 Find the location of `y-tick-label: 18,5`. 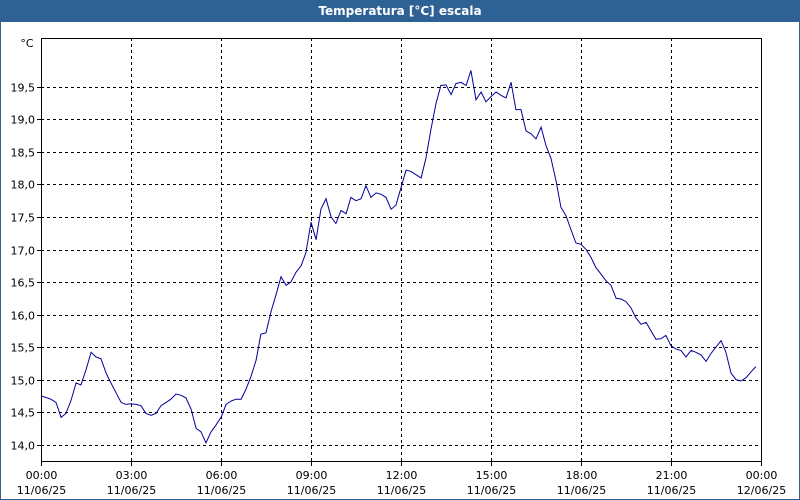

y-tick-label: 18,5 is located at coordinates (23, 153).